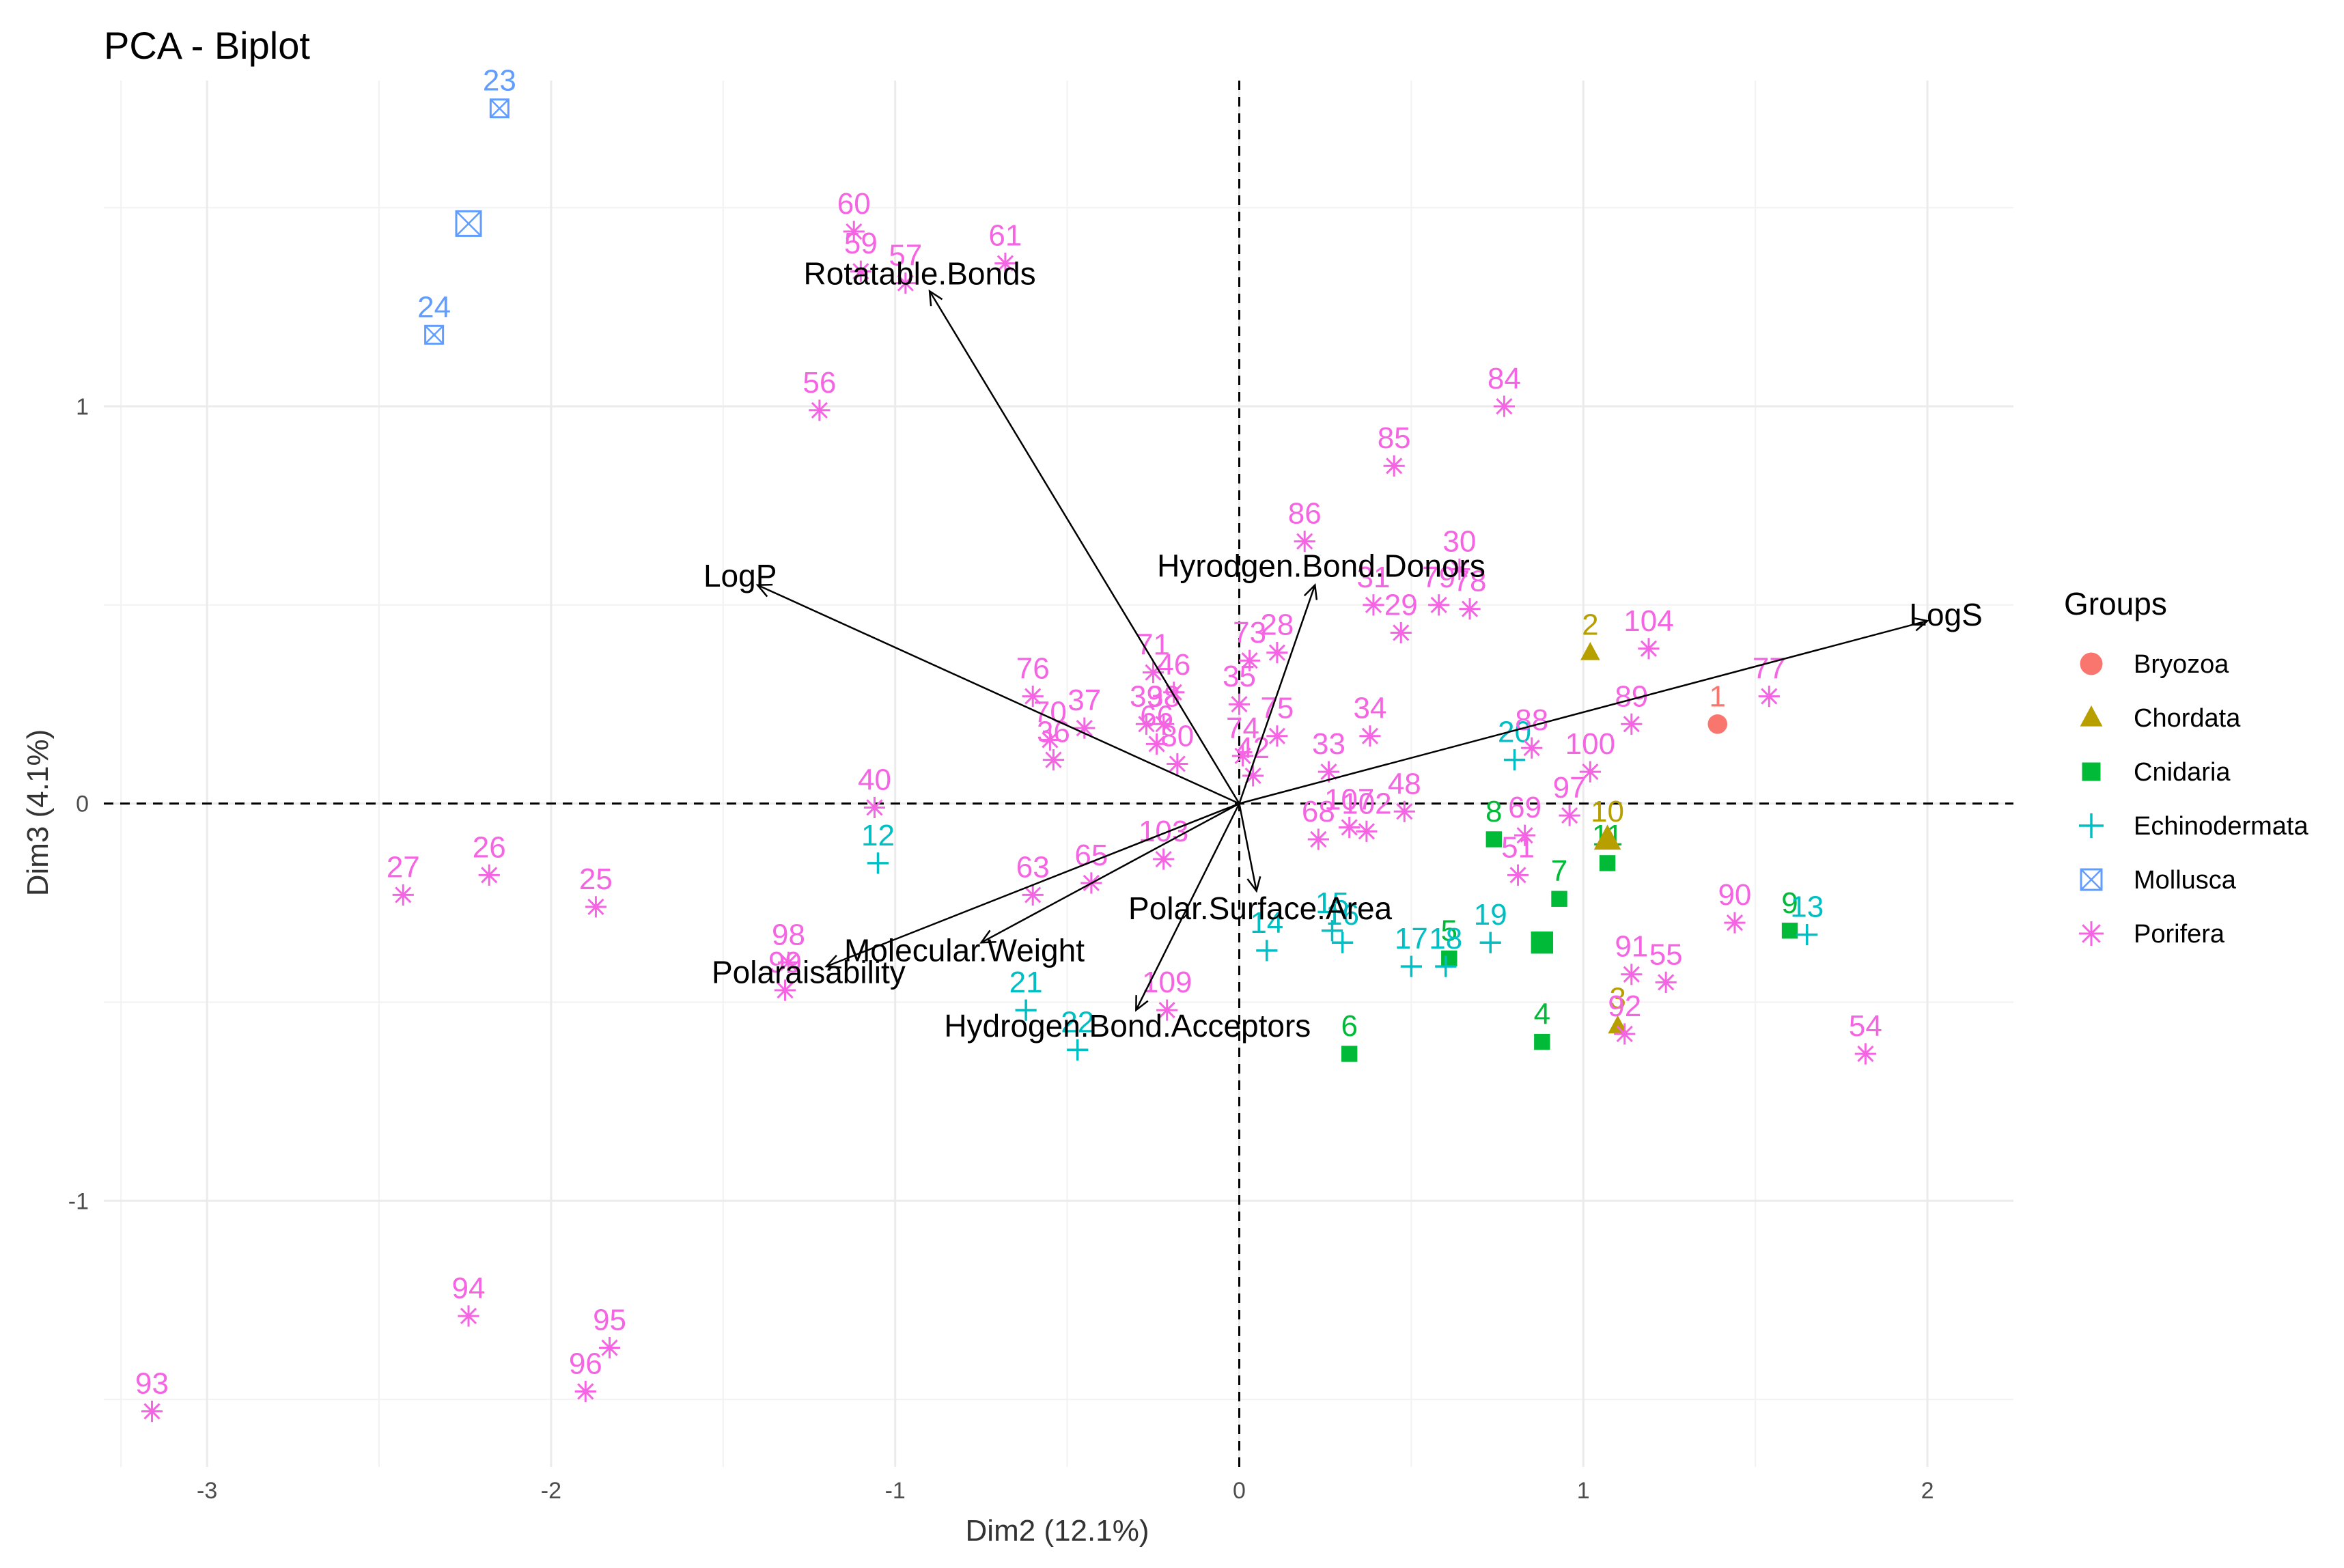 Image resolution: width=2344 pixels, height=1568 pixels. What do you see at coordinates (1026, 982) in the screenshot?
I see `point-label: 21` at bounding box center [1026, 982].